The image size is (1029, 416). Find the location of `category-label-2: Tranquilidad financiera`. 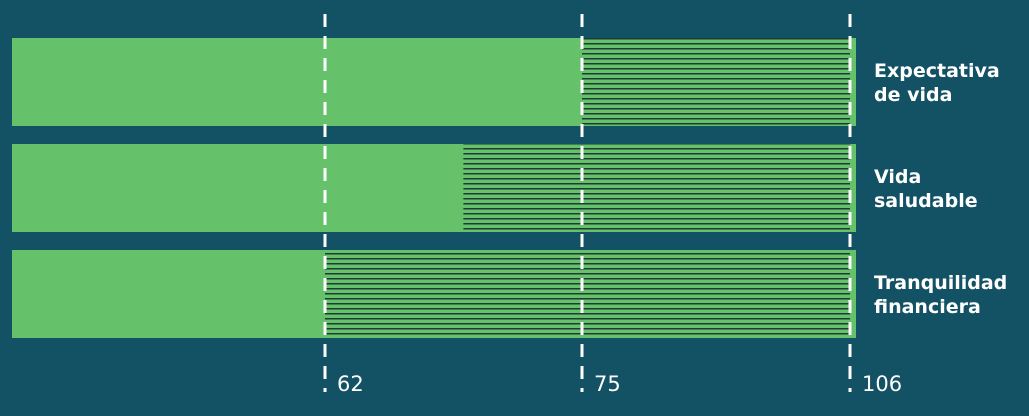

category-label-2: Tranquilidad financiera is located at coordinates (940, 295).